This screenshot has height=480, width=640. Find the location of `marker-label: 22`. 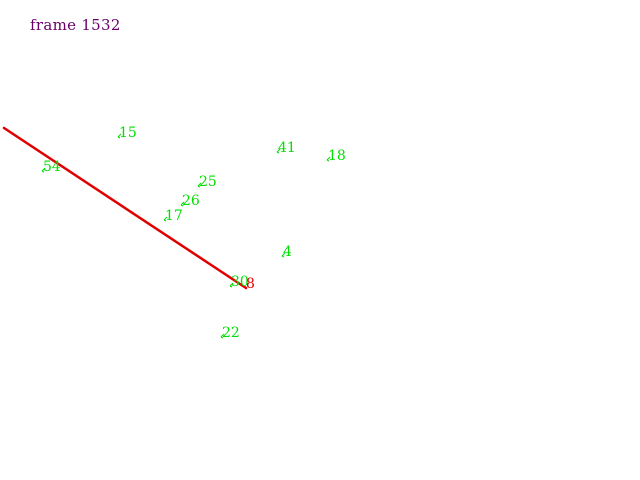

marker-label: 22 is located at coordinates (231, 333).